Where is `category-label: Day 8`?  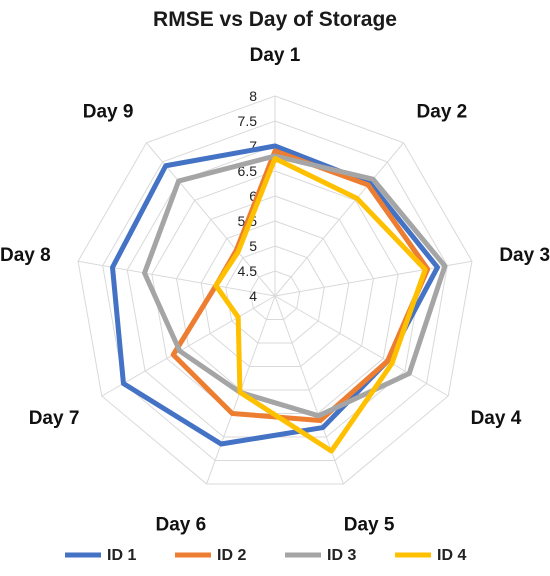
category-label: Day 8 is located at coordinates (25, 255).